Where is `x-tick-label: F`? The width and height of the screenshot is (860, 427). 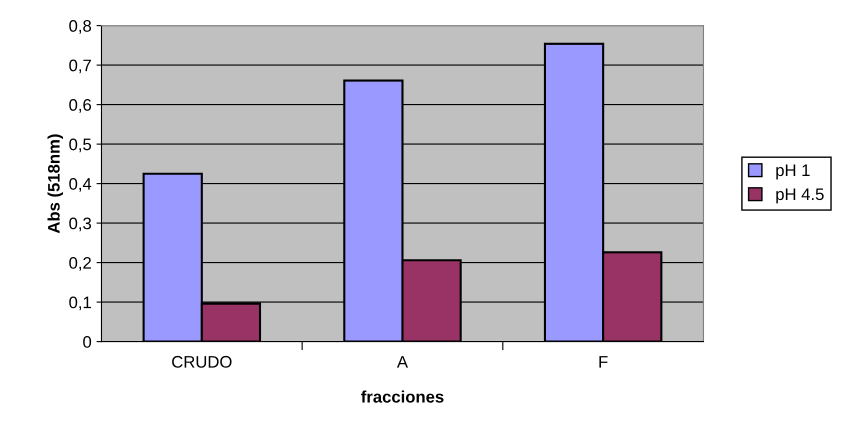
x-tick-label: F is located at coordinates (603, 362).